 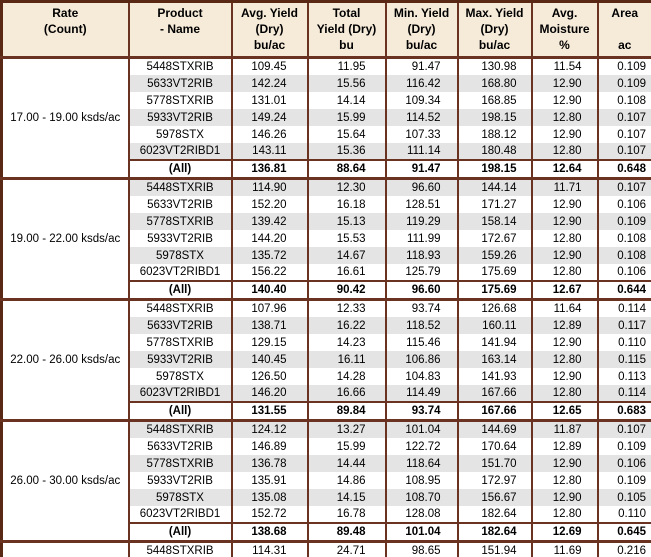 What do you see at coordinates (269, 549) in the screenshot?
I see `avg-yield-cell: 114.31` at bounding box center [269, 549].